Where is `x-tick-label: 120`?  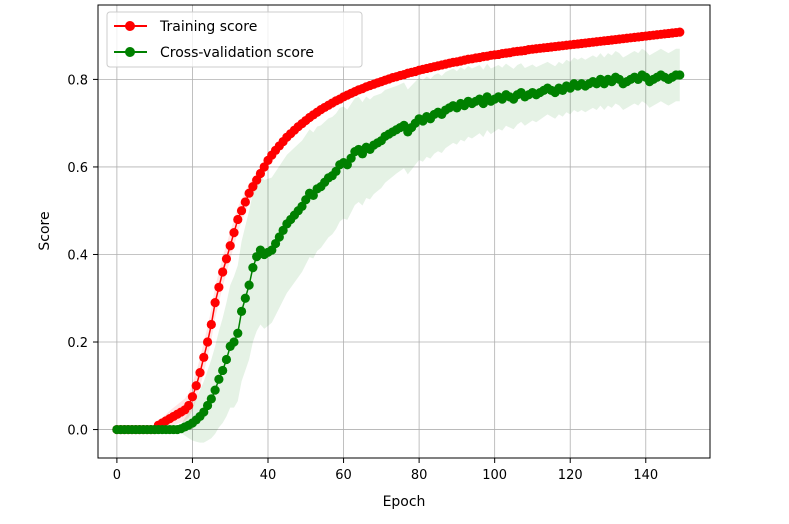 x-tick-label: 120 is located at coordinates (570, 475).